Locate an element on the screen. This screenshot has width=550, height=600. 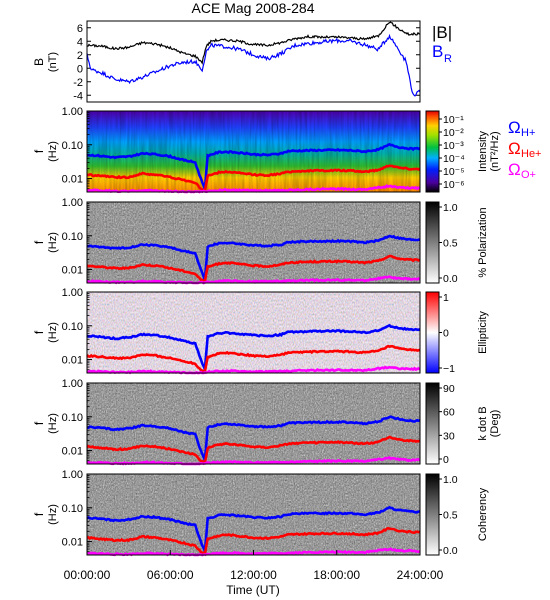
spectrogram-panel-3: 1.00 0.10 0.01 f (Hz) 1 0 −1 Ellipticity is located at coordinates (260, 331).